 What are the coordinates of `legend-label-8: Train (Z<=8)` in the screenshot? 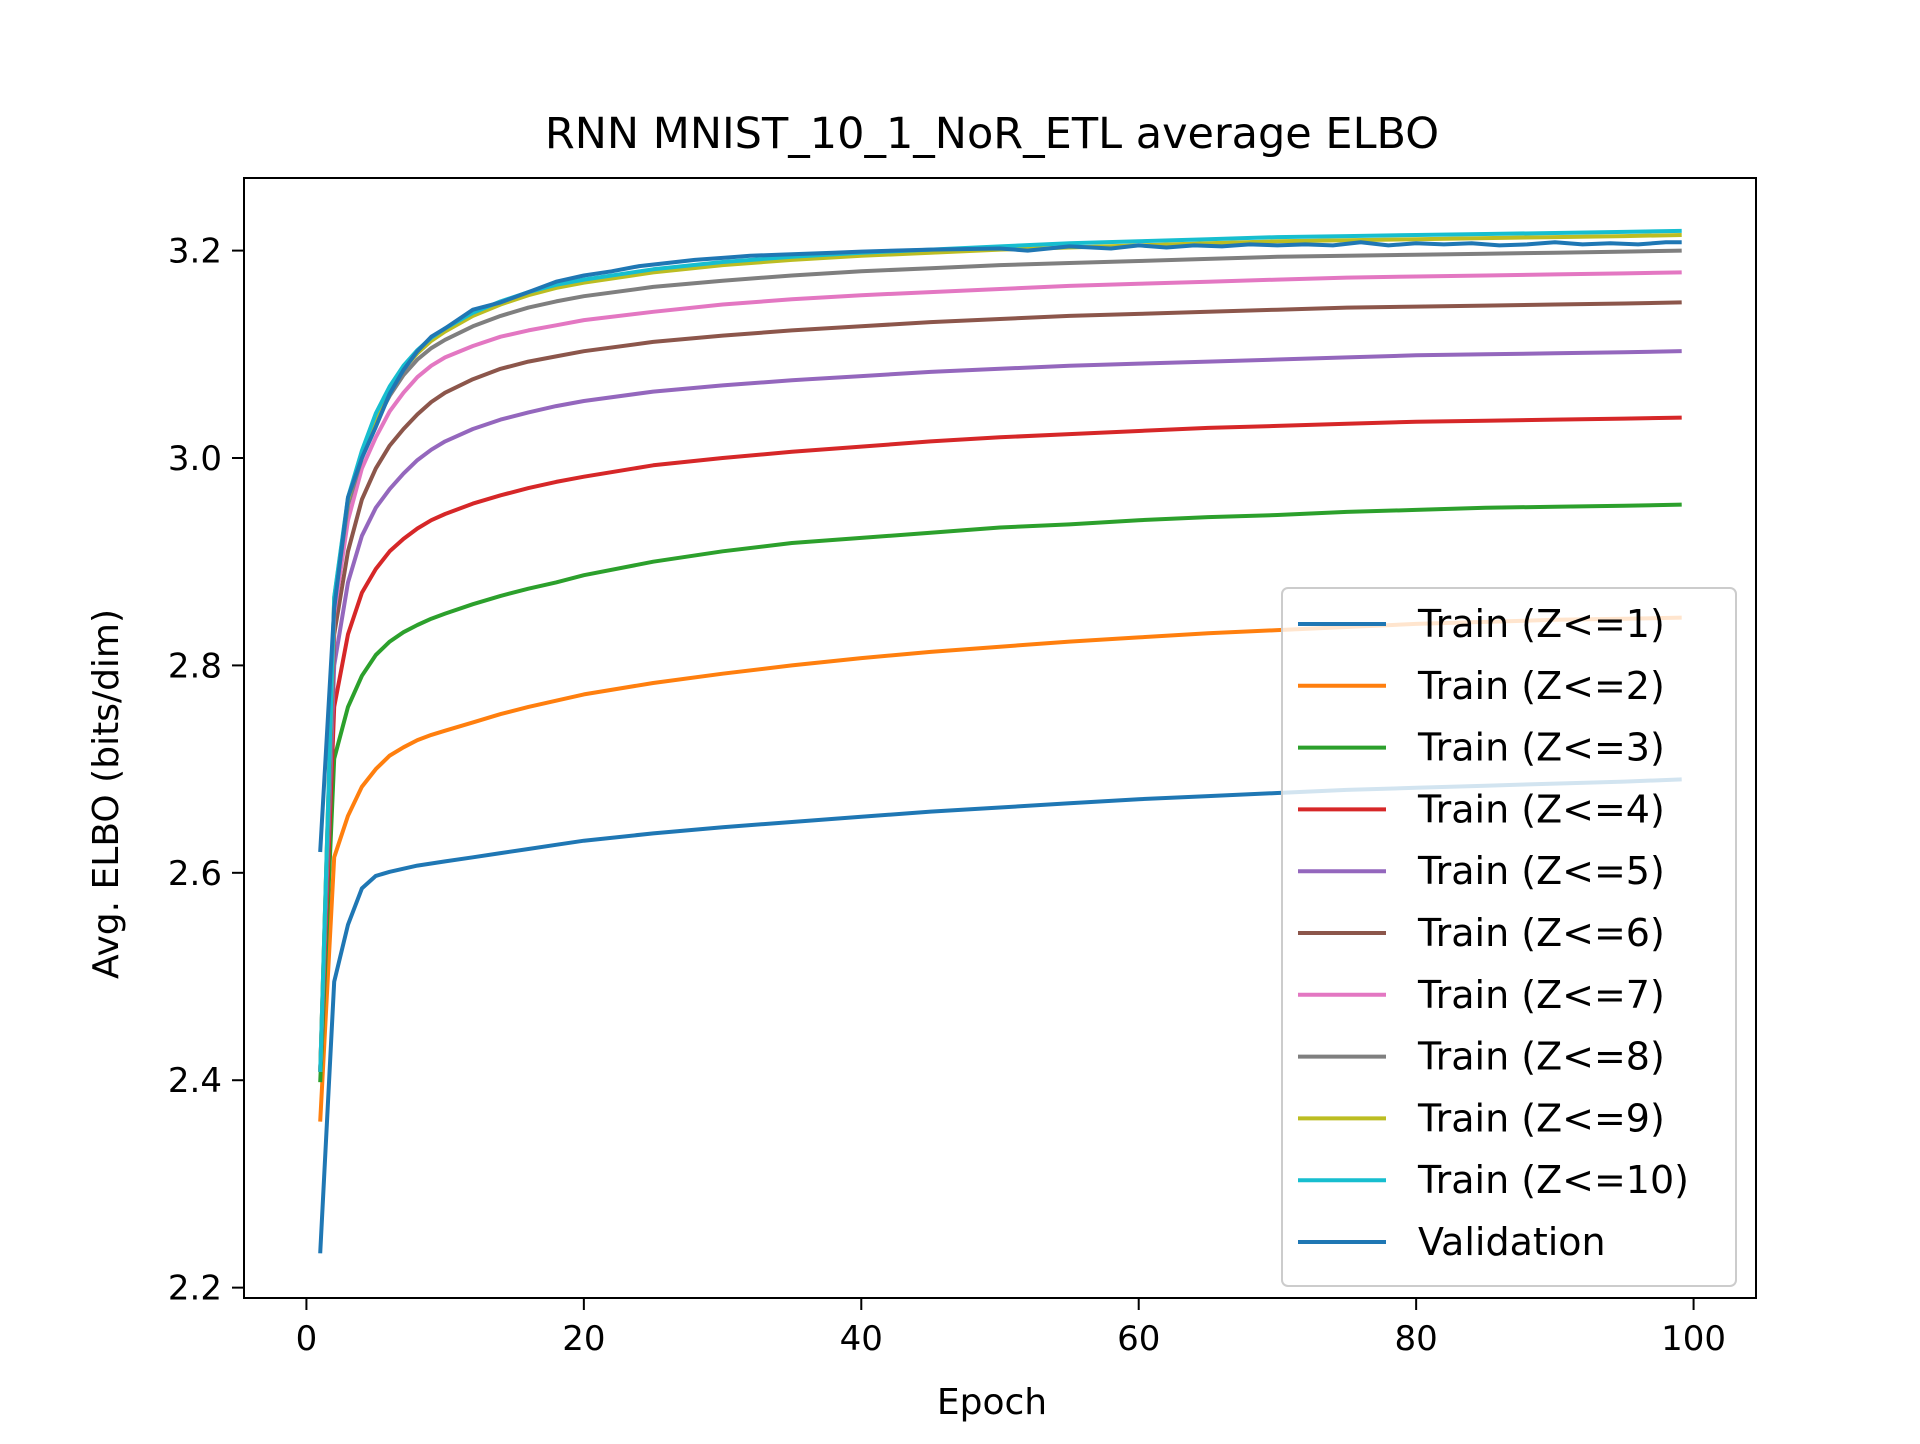 It's located at (1541, 1057).